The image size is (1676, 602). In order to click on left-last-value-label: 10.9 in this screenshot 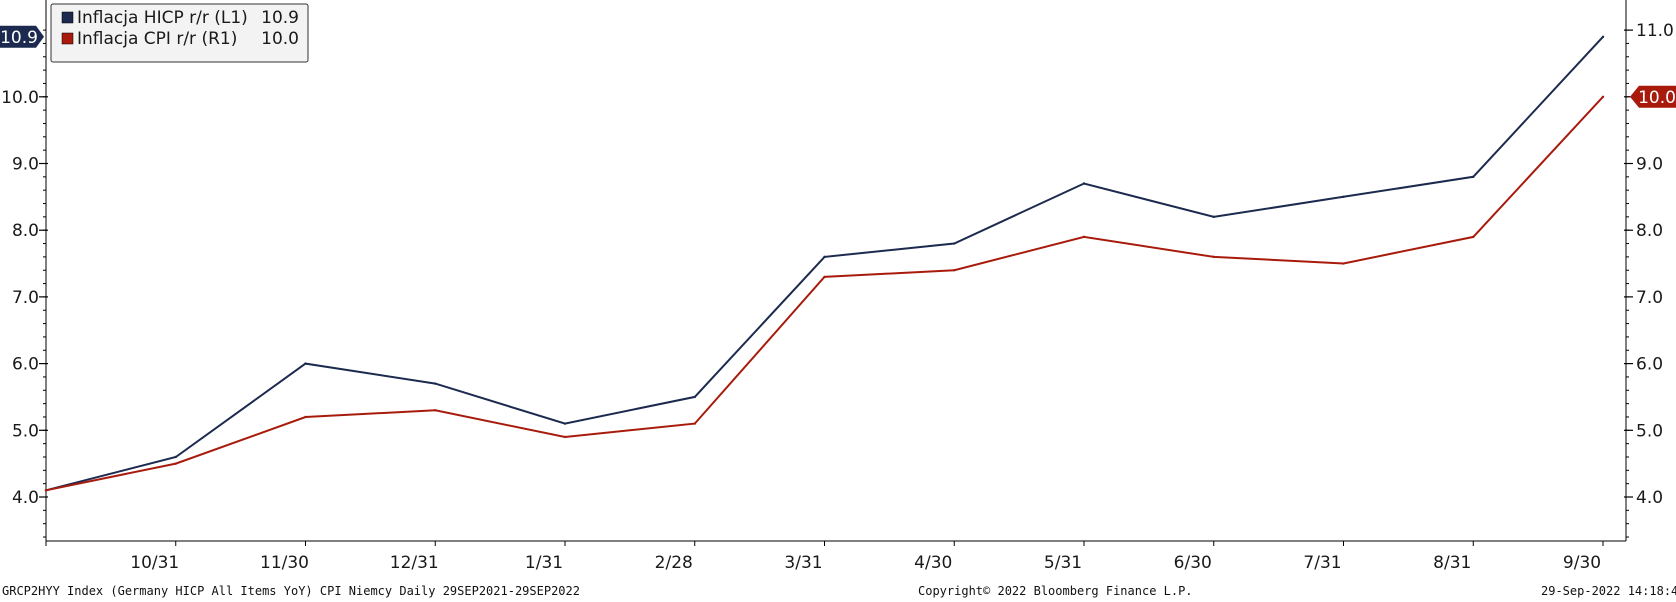, I will do `click(19, 38)`.